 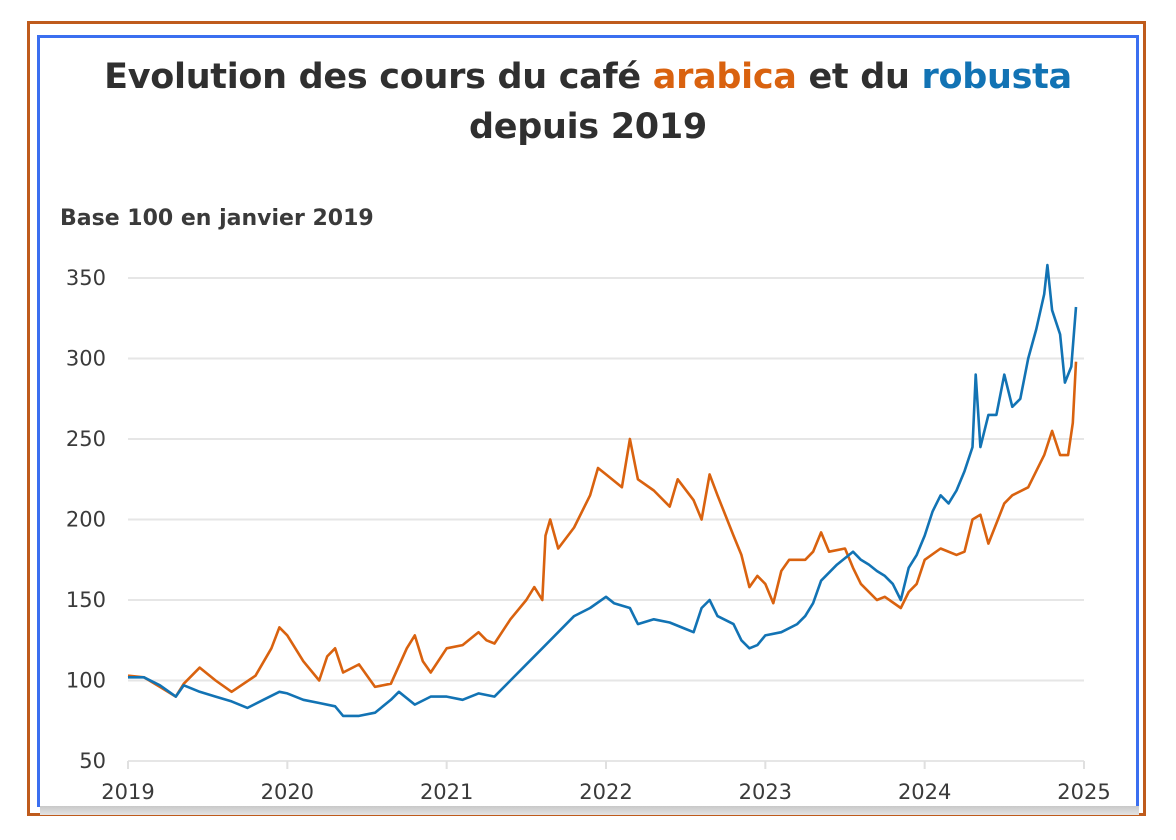 I want to click on x-tick-label: 2024, so click(x=924, y=792).